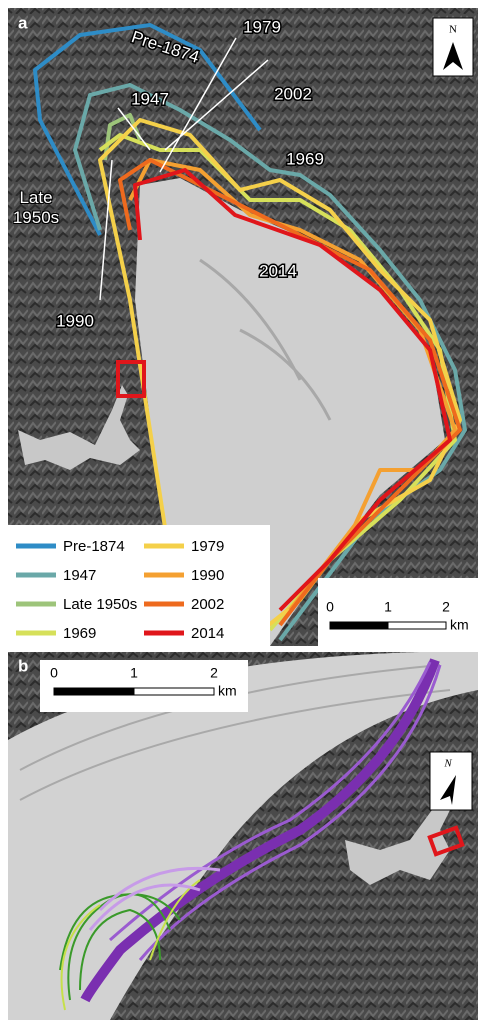  I want to click on outline-label: 2002, so click(293, 93).